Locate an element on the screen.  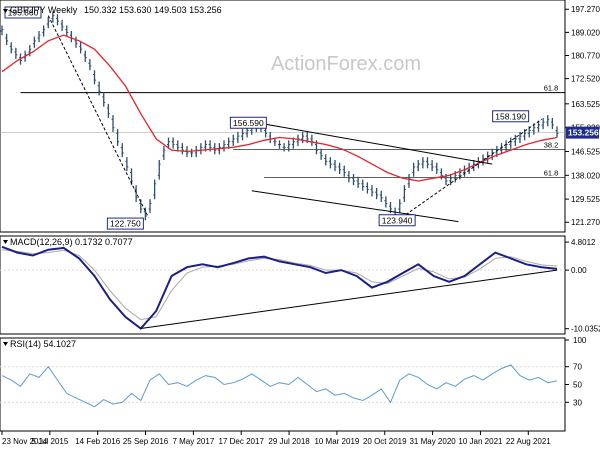
price-panel-ohlc: 150.332 153.630 149.503 153.256 is located at coordinates (153, 10).